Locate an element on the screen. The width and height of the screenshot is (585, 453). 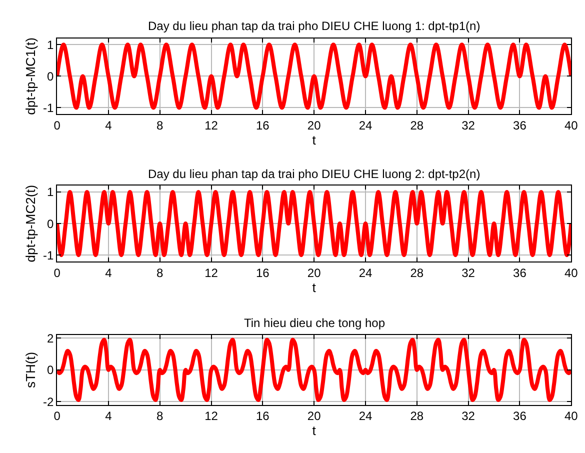
line-series is located at coordinates (314, 370).